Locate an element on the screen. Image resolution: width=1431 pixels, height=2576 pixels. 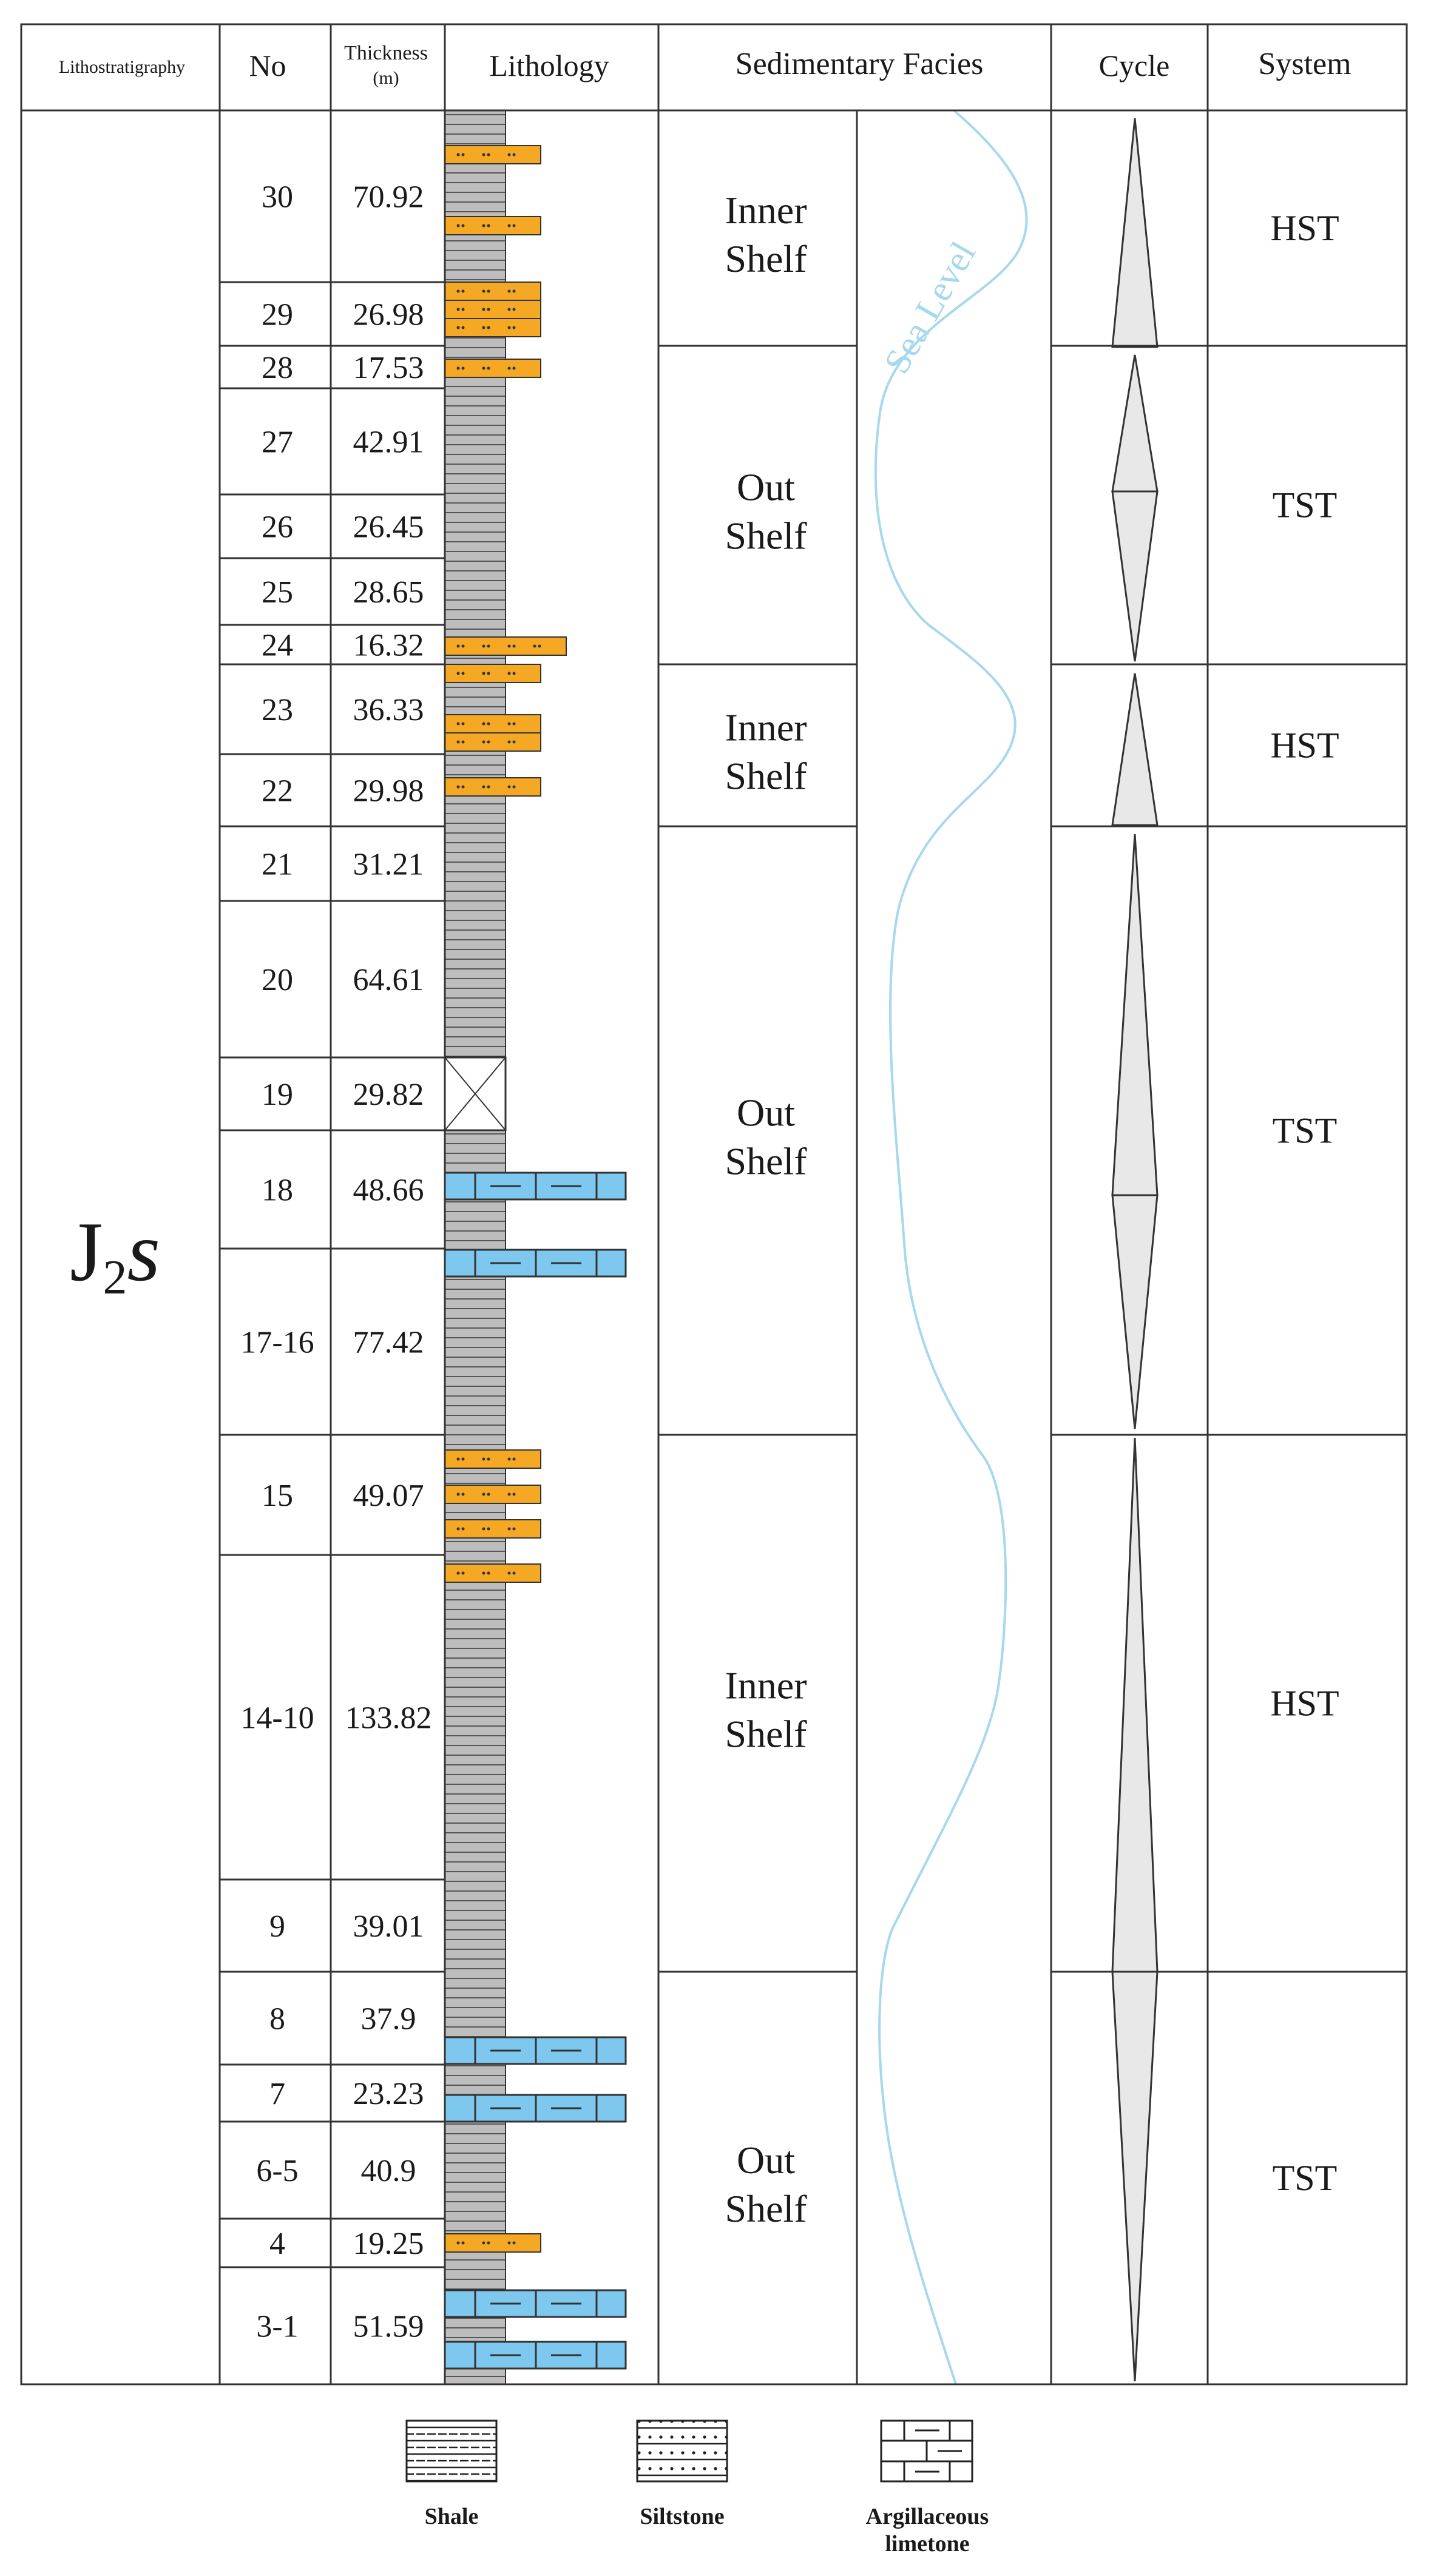
layer-no: 21 is located at coordinates (277, 865).